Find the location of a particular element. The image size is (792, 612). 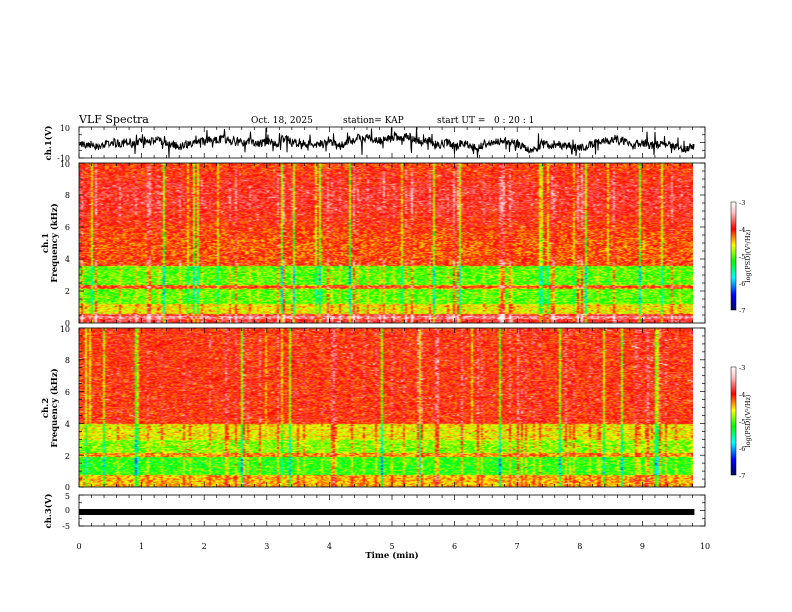

ch1-wave-tick-bottom: -10 is located at coordinates (63, 158).